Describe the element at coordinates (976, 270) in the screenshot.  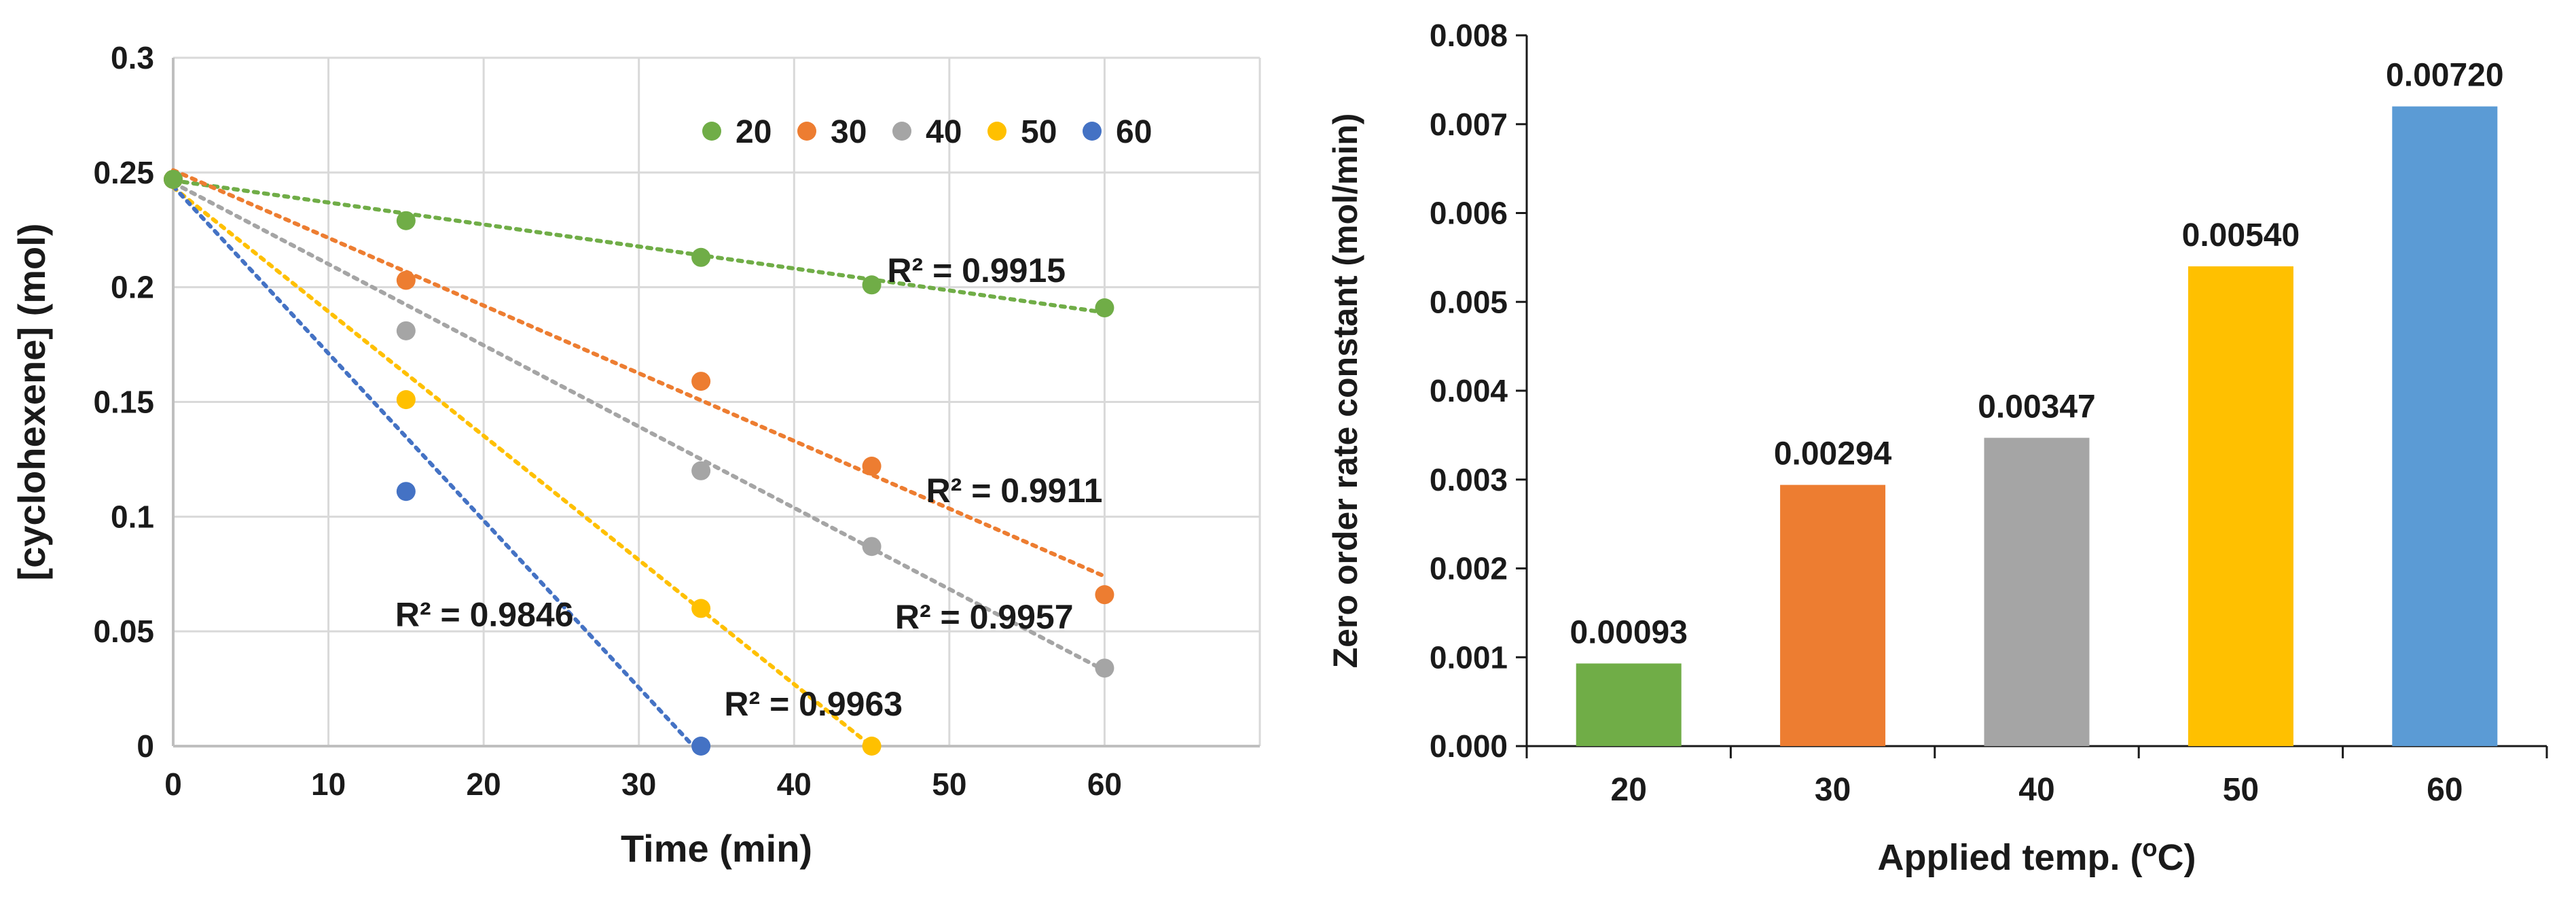
I see `r2-label-20: R² = 0.9915` at that location.